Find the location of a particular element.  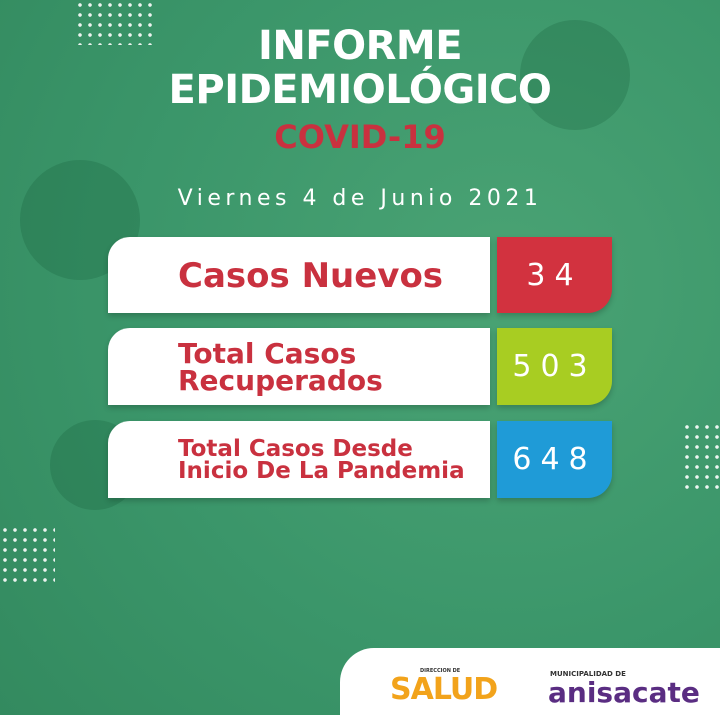

municipio-prefix: MUNICIPALIDAD DE is located at coordinates (588, 674).